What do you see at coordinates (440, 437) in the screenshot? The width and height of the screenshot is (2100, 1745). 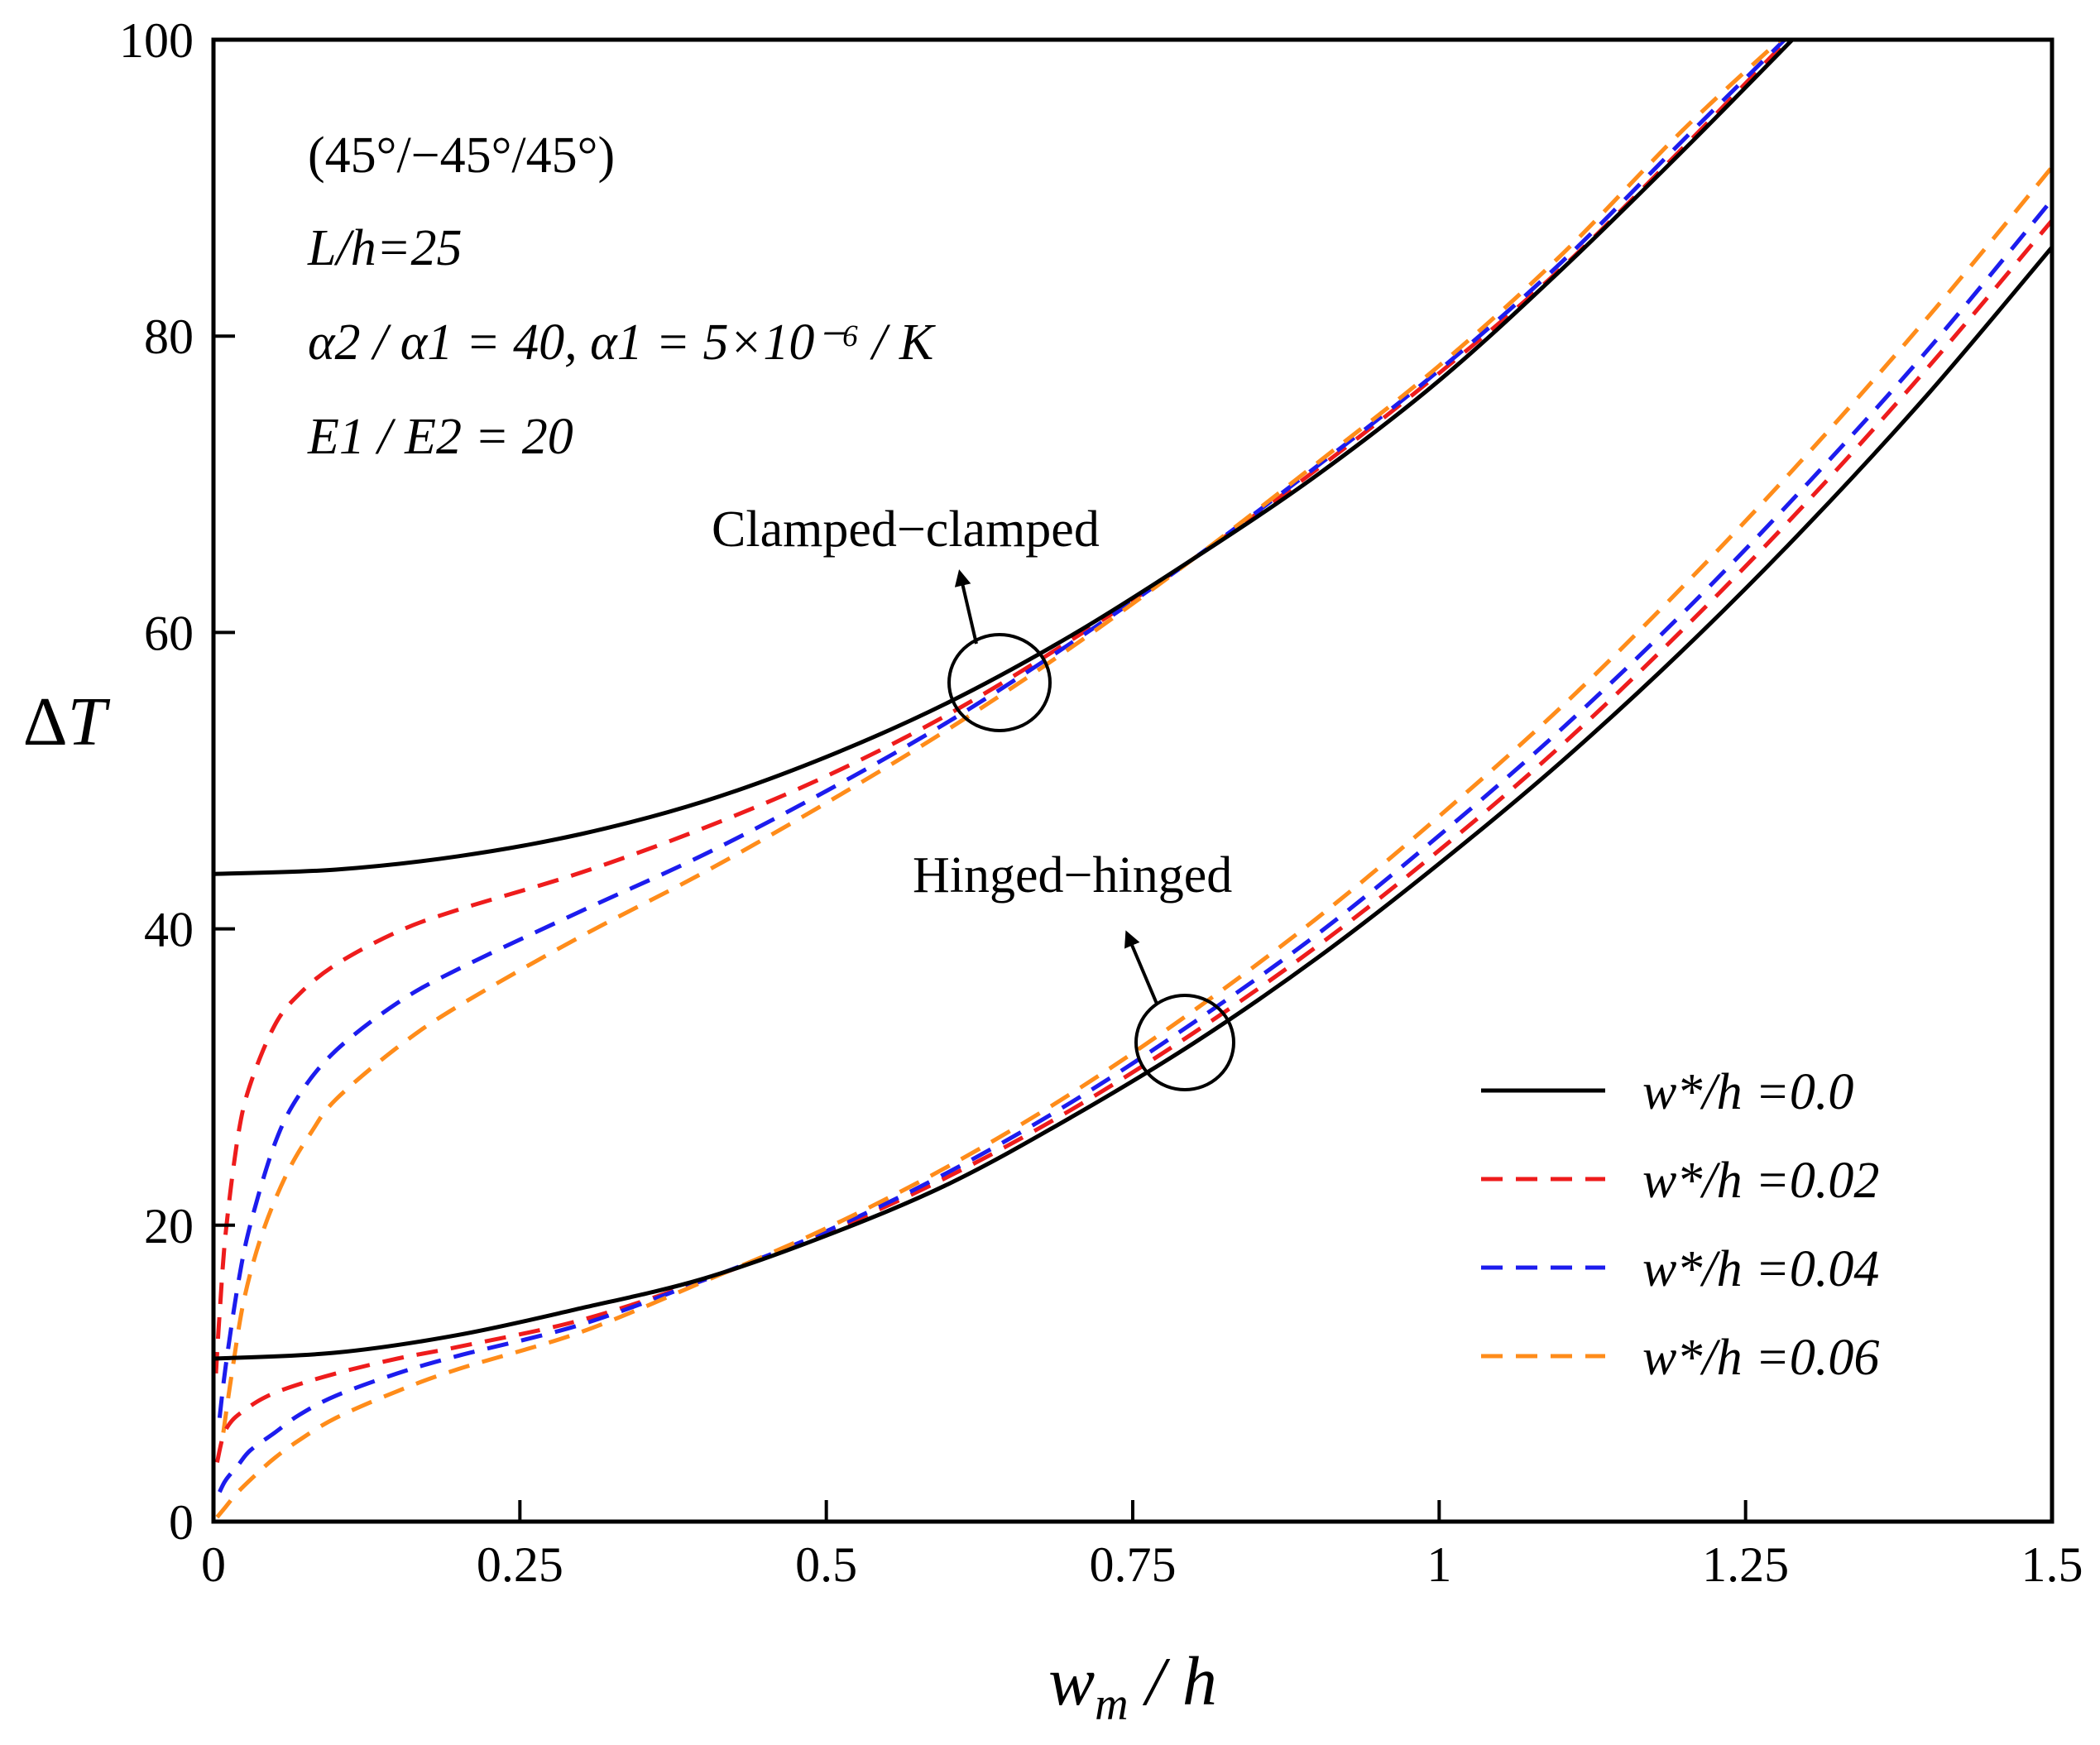 I see `param-modulus: E1 / E2 = 20` at bounding box center [440, 437].